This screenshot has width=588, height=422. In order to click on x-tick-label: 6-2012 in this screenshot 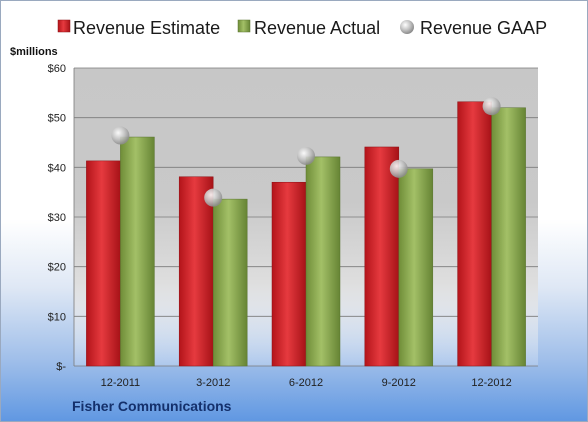, I will do `click(306, 383)`.